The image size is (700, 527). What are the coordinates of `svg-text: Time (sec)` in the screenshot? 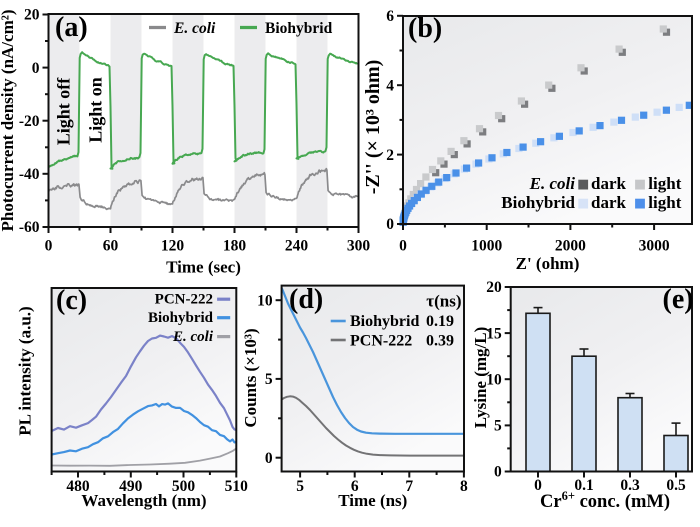 It's located at (203, 267).